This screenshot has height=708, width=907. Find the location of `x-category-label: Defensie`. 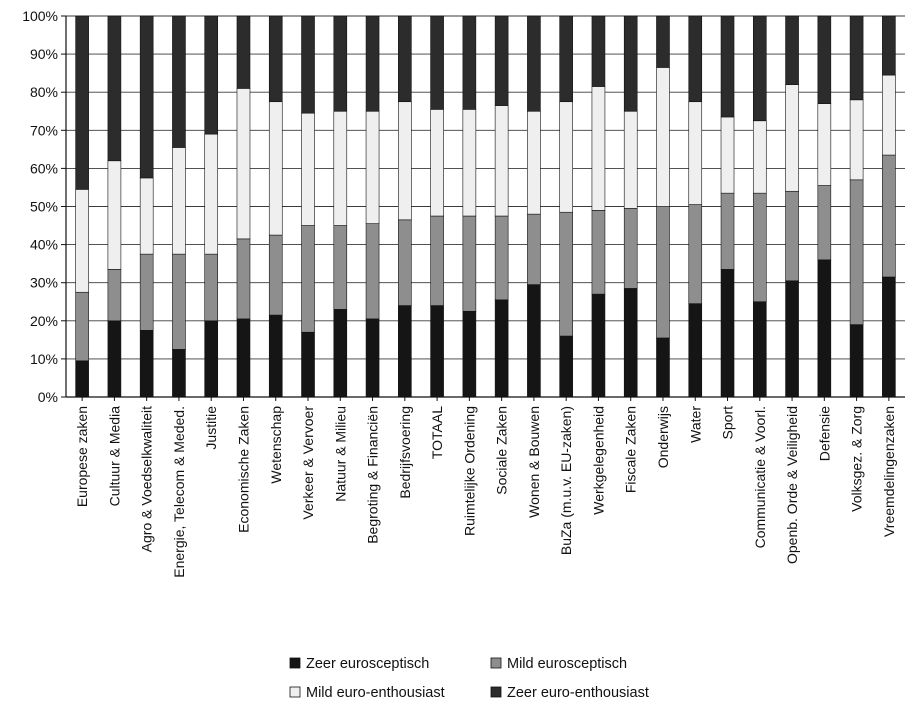

x-category-label: Defensie is located at coordinates (824, 433).